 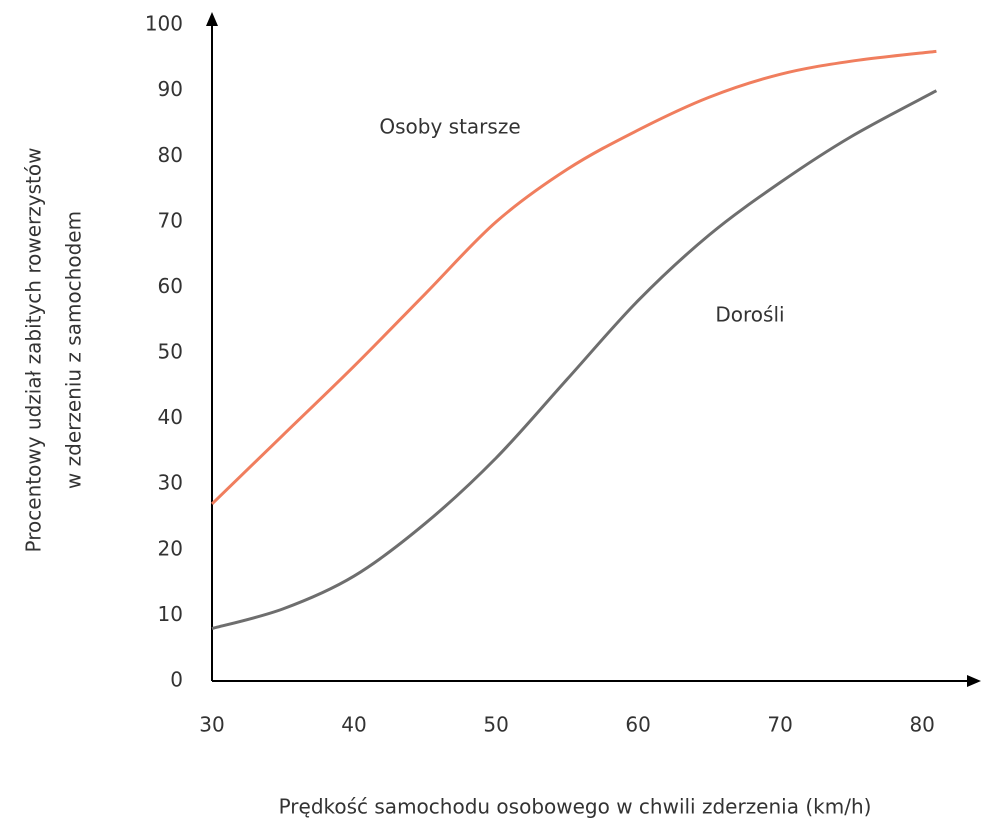 I want to click on y-tick-label: 0, so click(x=176, y=680).